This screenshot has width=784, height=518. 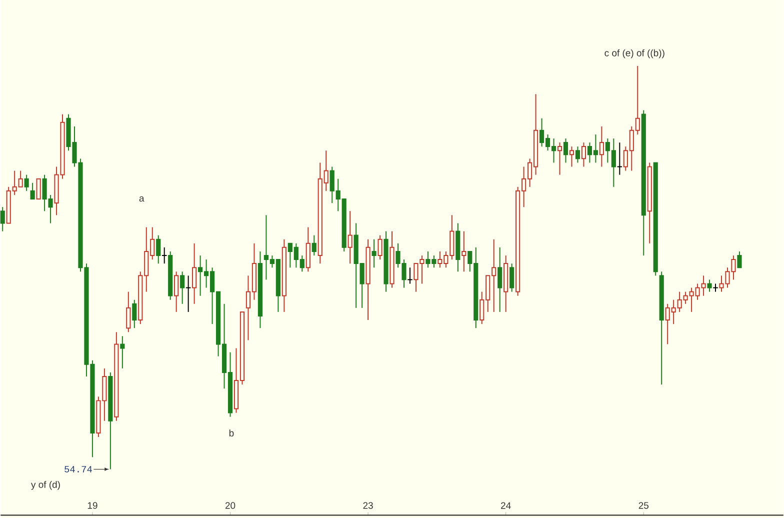 I want to click on x-tick-label: 25, so click(x=643, y=505).